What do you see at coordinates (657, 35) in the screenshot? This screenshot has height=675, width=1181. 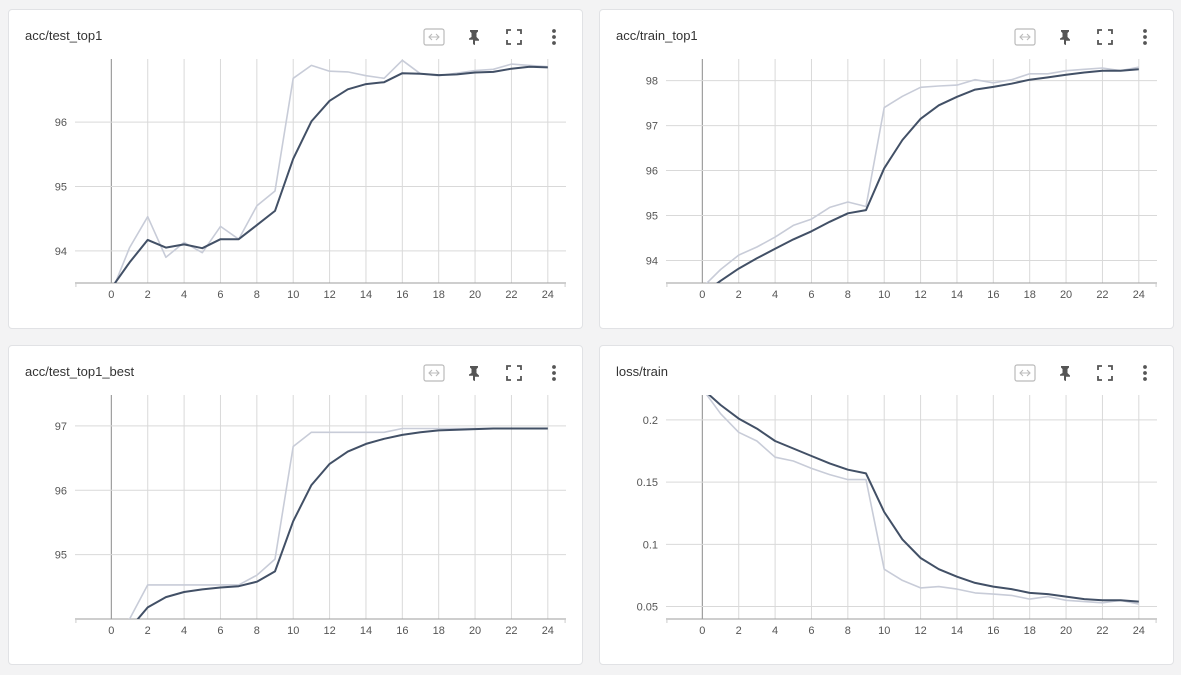 I see `card-title: acc/train_top1` at bounding box center [657, 35].